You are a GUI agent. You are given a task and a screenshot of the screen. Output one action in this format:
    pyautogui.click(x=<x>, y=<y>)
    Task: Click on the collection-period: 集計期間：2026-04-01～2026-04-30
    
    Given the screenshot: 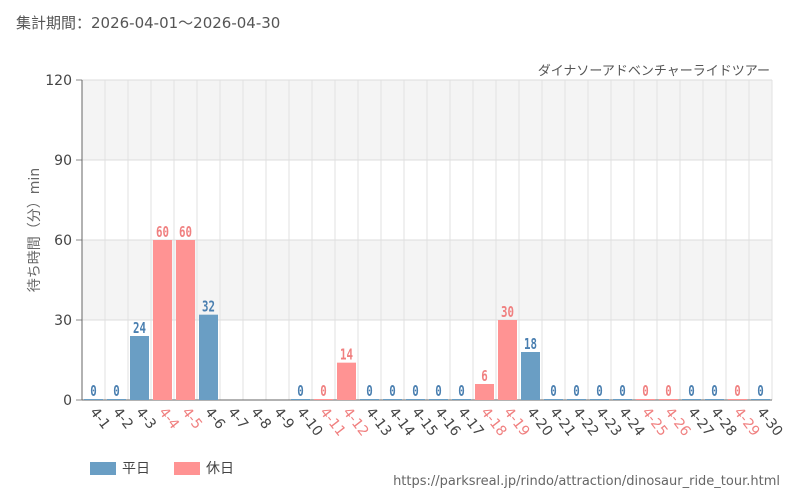 What is the action you would take?
    pyautogui.click(x=148, y=23)
    